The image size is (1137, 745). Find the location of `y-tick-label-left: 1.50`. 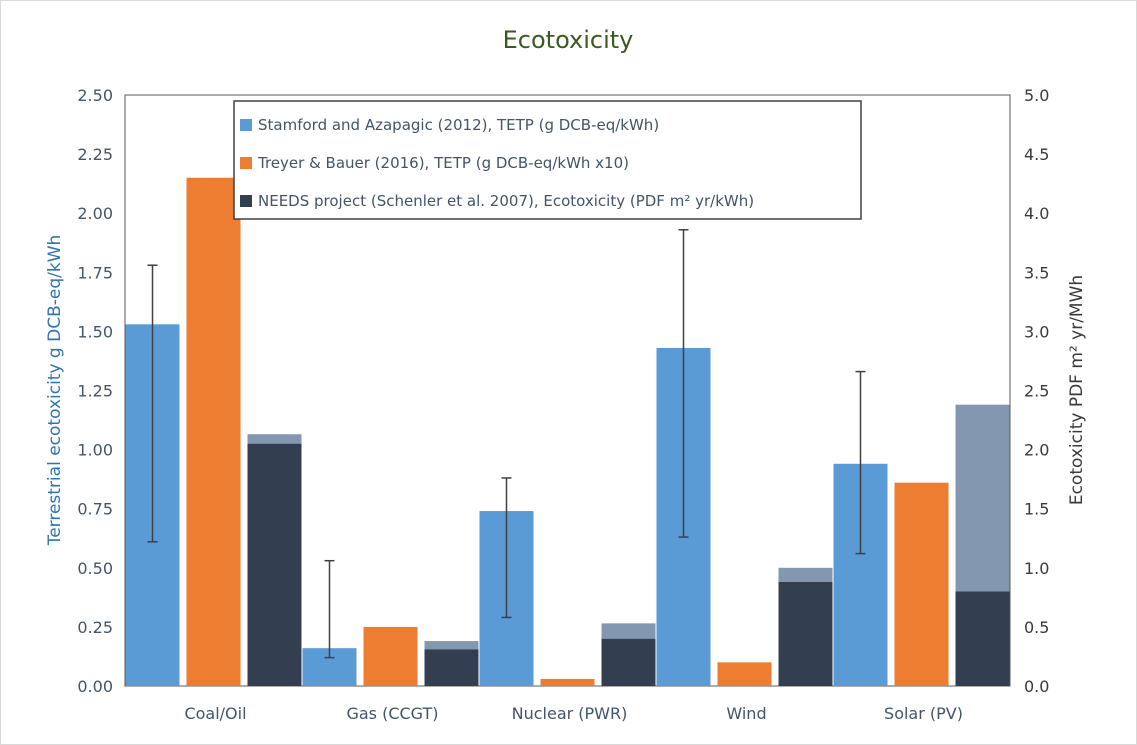

y-tick-label-left: 1.50 is located at coordinates (95, 331).